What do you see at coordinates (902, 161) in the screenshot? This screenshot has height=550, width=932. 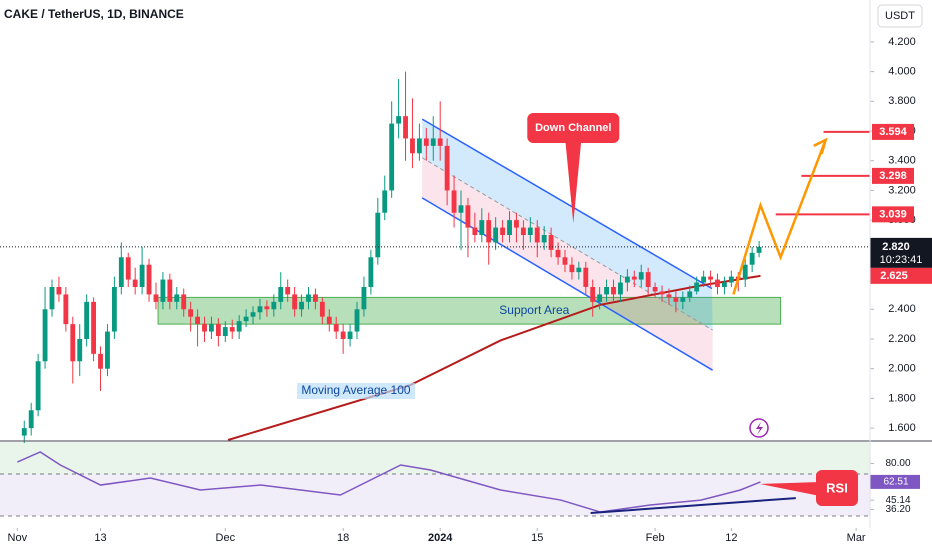 I see `y-tick-label: 3.400` at bounding box center [902, 161].